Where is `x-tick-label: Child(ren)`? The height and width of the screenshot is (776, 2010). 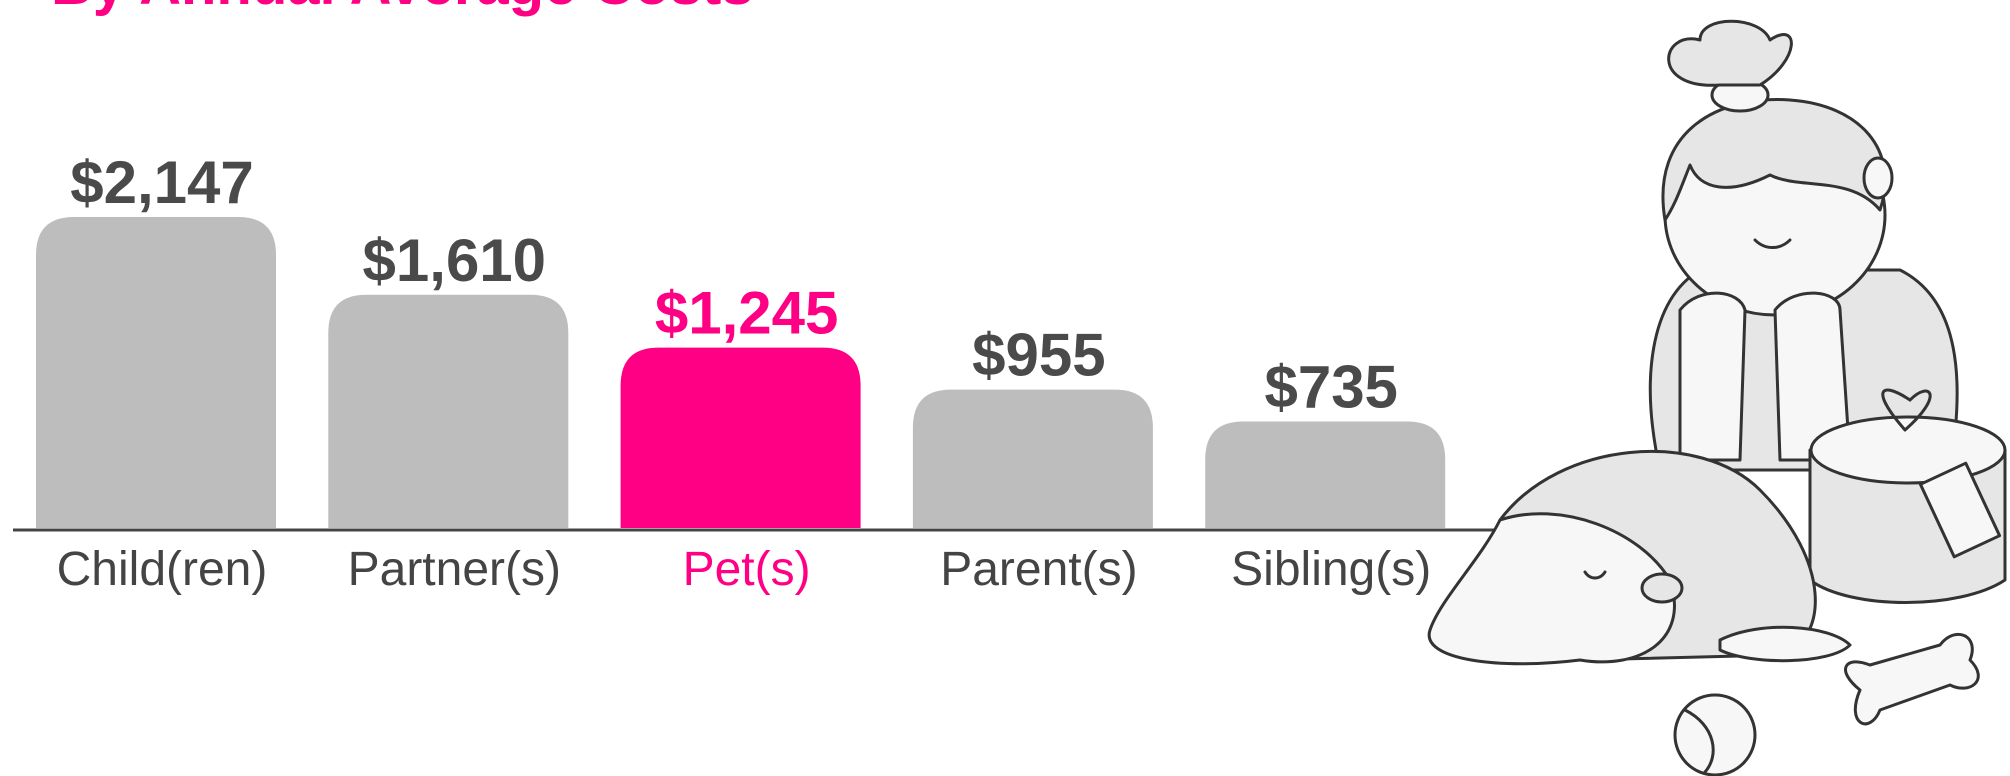
x-tick-label: Child(ren) is located at coordinates (162, 569).